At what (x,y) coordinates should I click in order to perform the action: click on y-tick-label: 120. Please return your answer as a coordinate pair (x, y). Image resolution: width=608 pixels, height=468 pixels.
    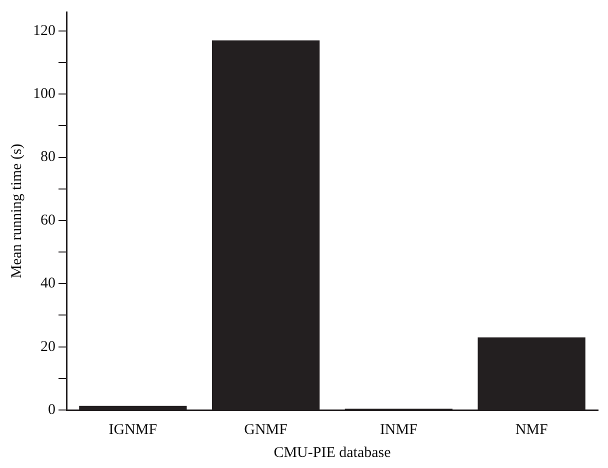
    Looking at the image, I should click on (44, 30).